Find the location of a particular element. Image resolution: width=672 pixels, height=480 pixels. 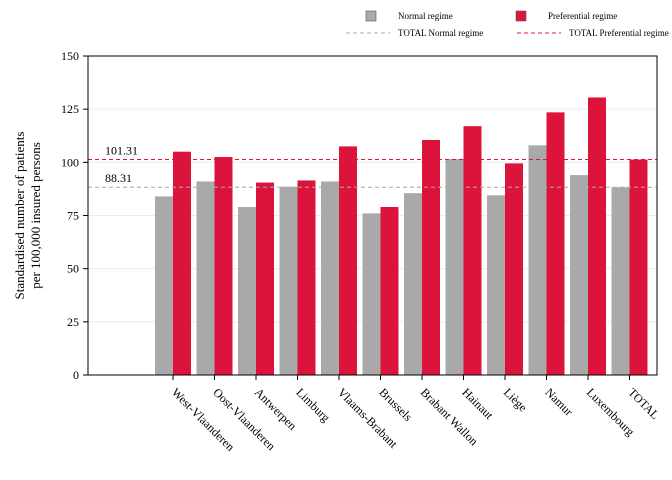

y-tick-label: 100 is located at coordinates (70, 162).